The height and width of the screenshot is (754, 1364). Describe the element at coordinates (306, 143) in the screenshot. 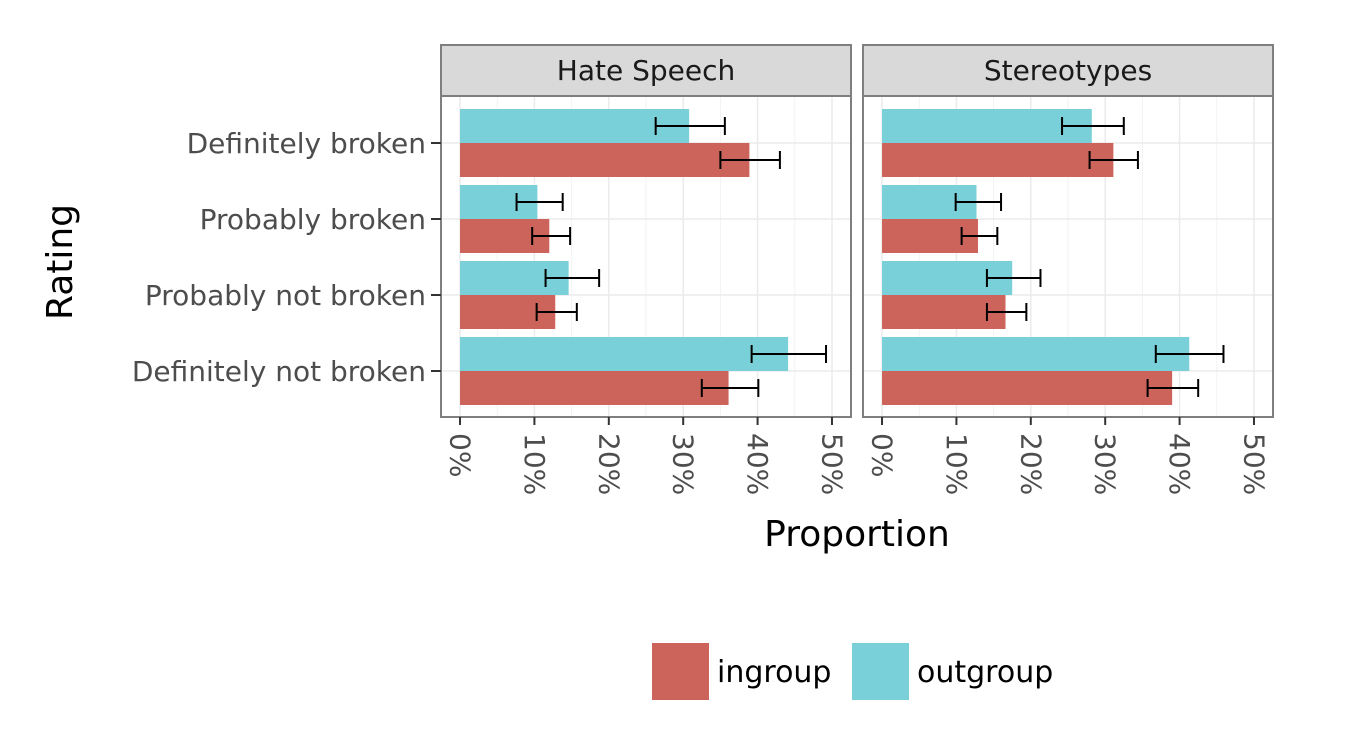

I see `y-tick-label: Definitely broken` at that location.